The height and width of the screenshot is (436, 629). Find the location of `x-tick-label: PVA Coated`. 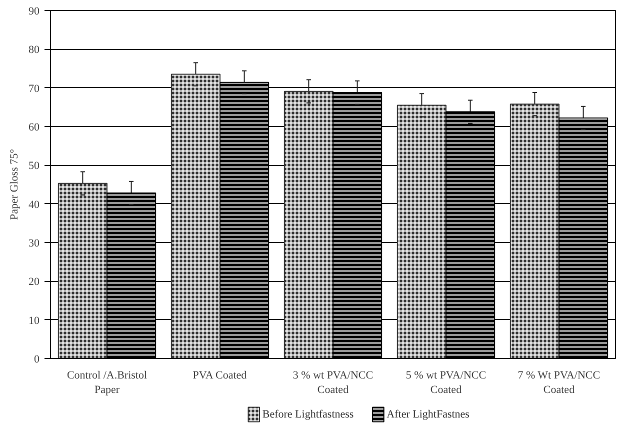

x-tick-label: PVA Coated is located at coordinates (220, 376).